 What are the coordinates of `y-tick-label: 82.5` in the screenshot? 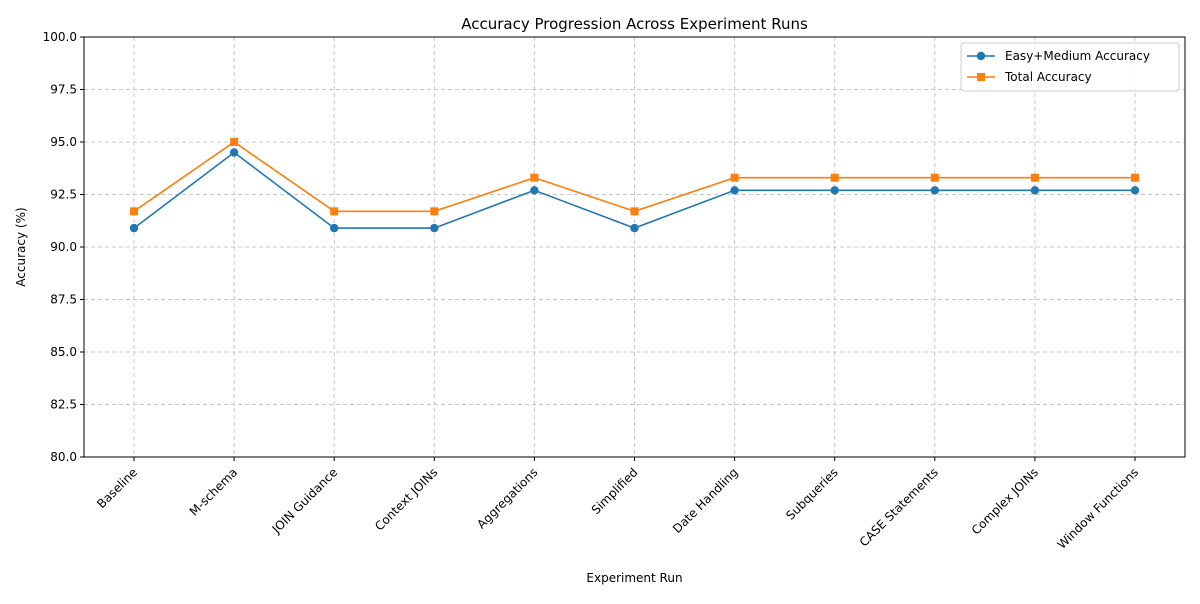 It's located at (63, 405).